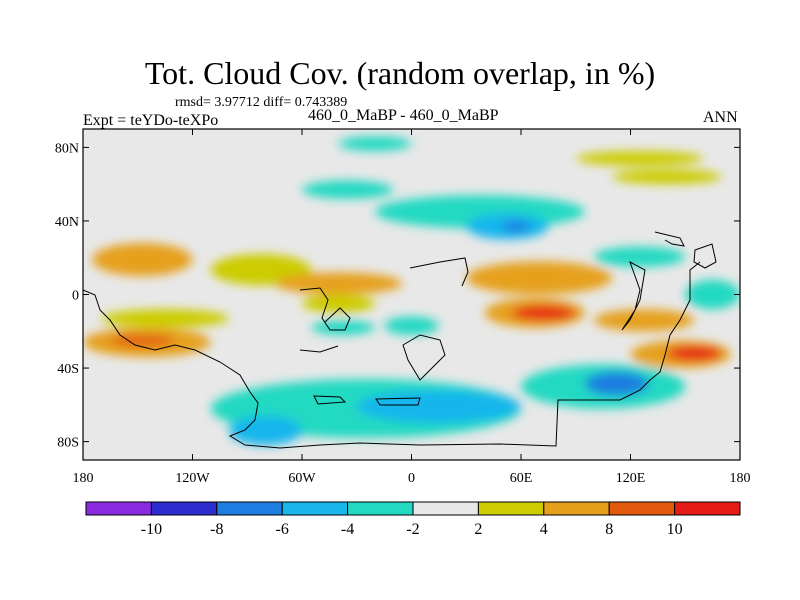 The width and height of the screenshot is (800, 600). I want to click on colorbar-label: 10, so click(675, 529).